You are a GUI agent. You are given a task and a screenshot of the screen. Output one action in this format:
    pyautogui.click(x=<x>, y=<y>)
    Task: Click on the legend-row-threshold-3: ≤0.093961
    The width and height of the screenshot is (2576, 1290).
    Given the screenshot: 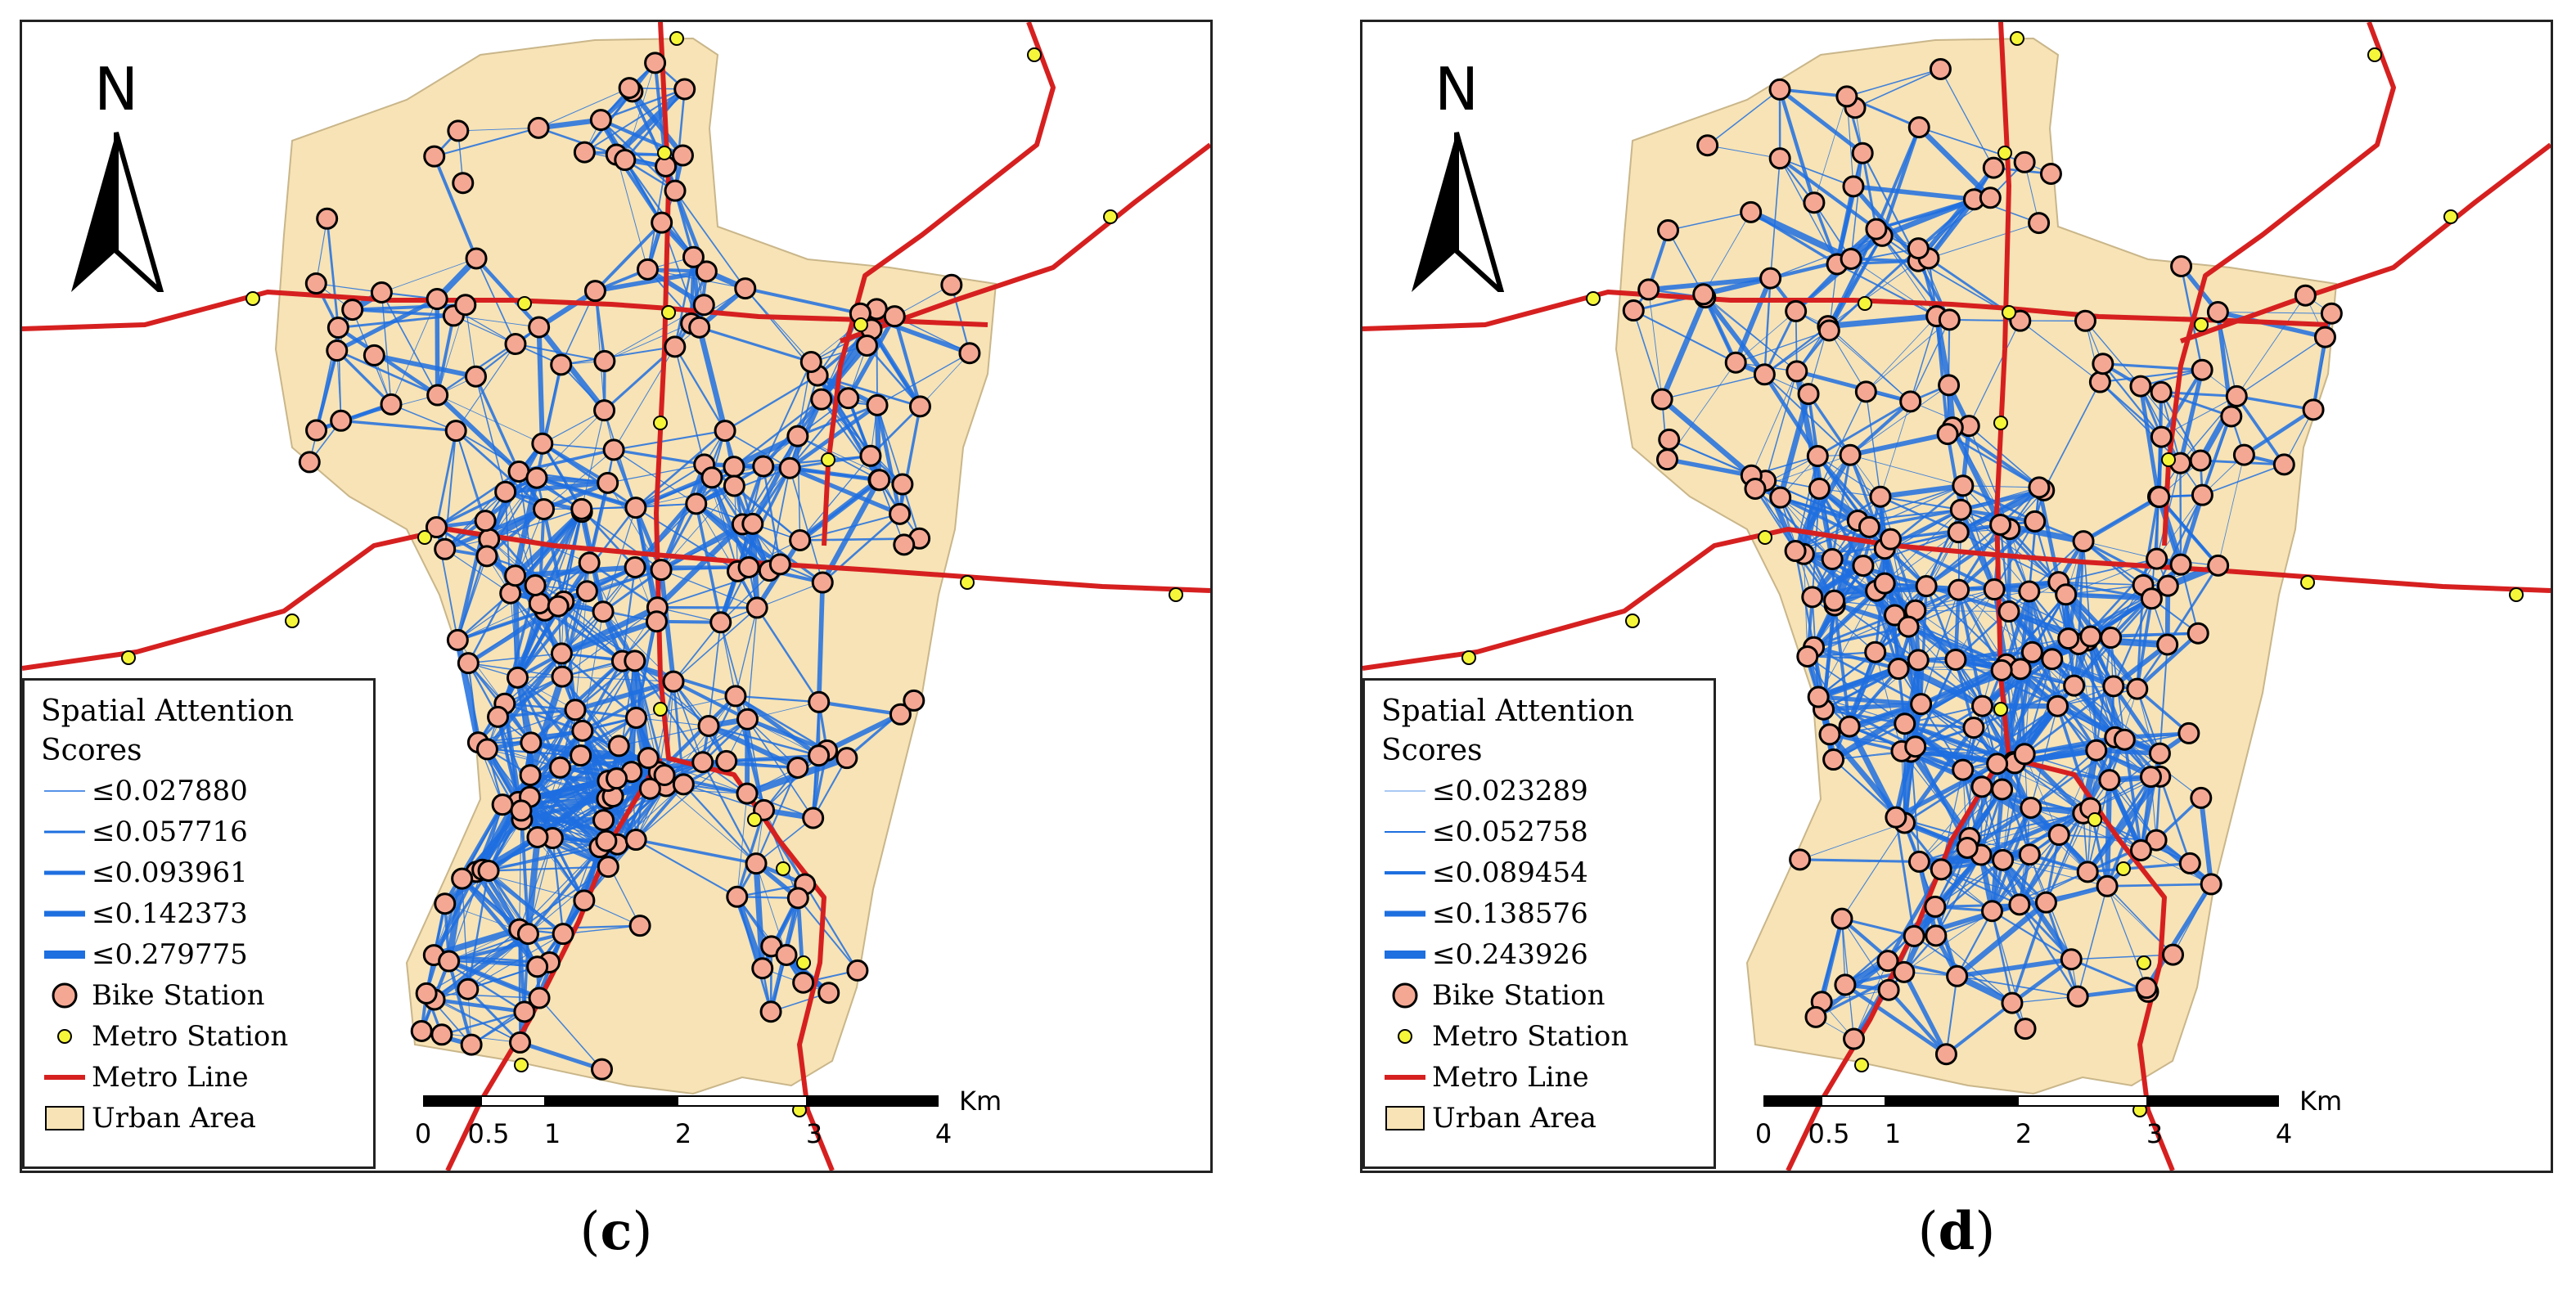 What is the action you would take?
    pyautogui.click(x=199, y=872)
    